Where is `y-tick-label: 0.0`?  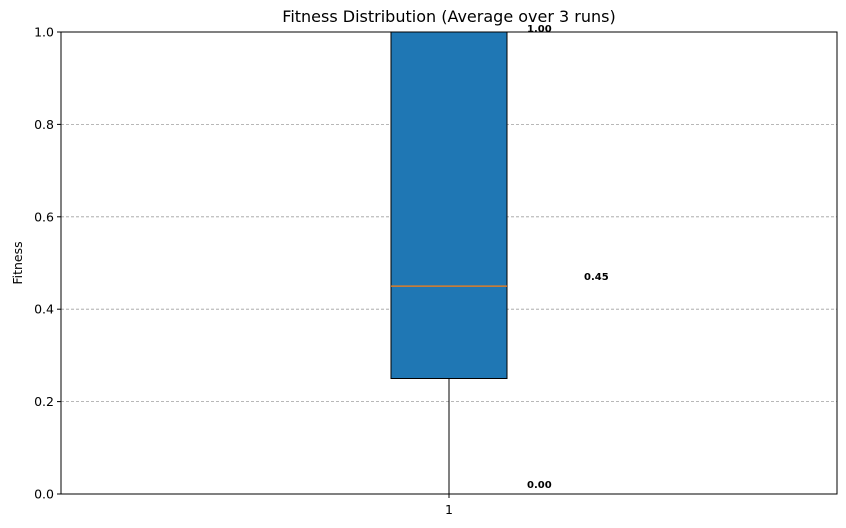 y-tick-label: 0.0 is located at coordinates (44, 494).